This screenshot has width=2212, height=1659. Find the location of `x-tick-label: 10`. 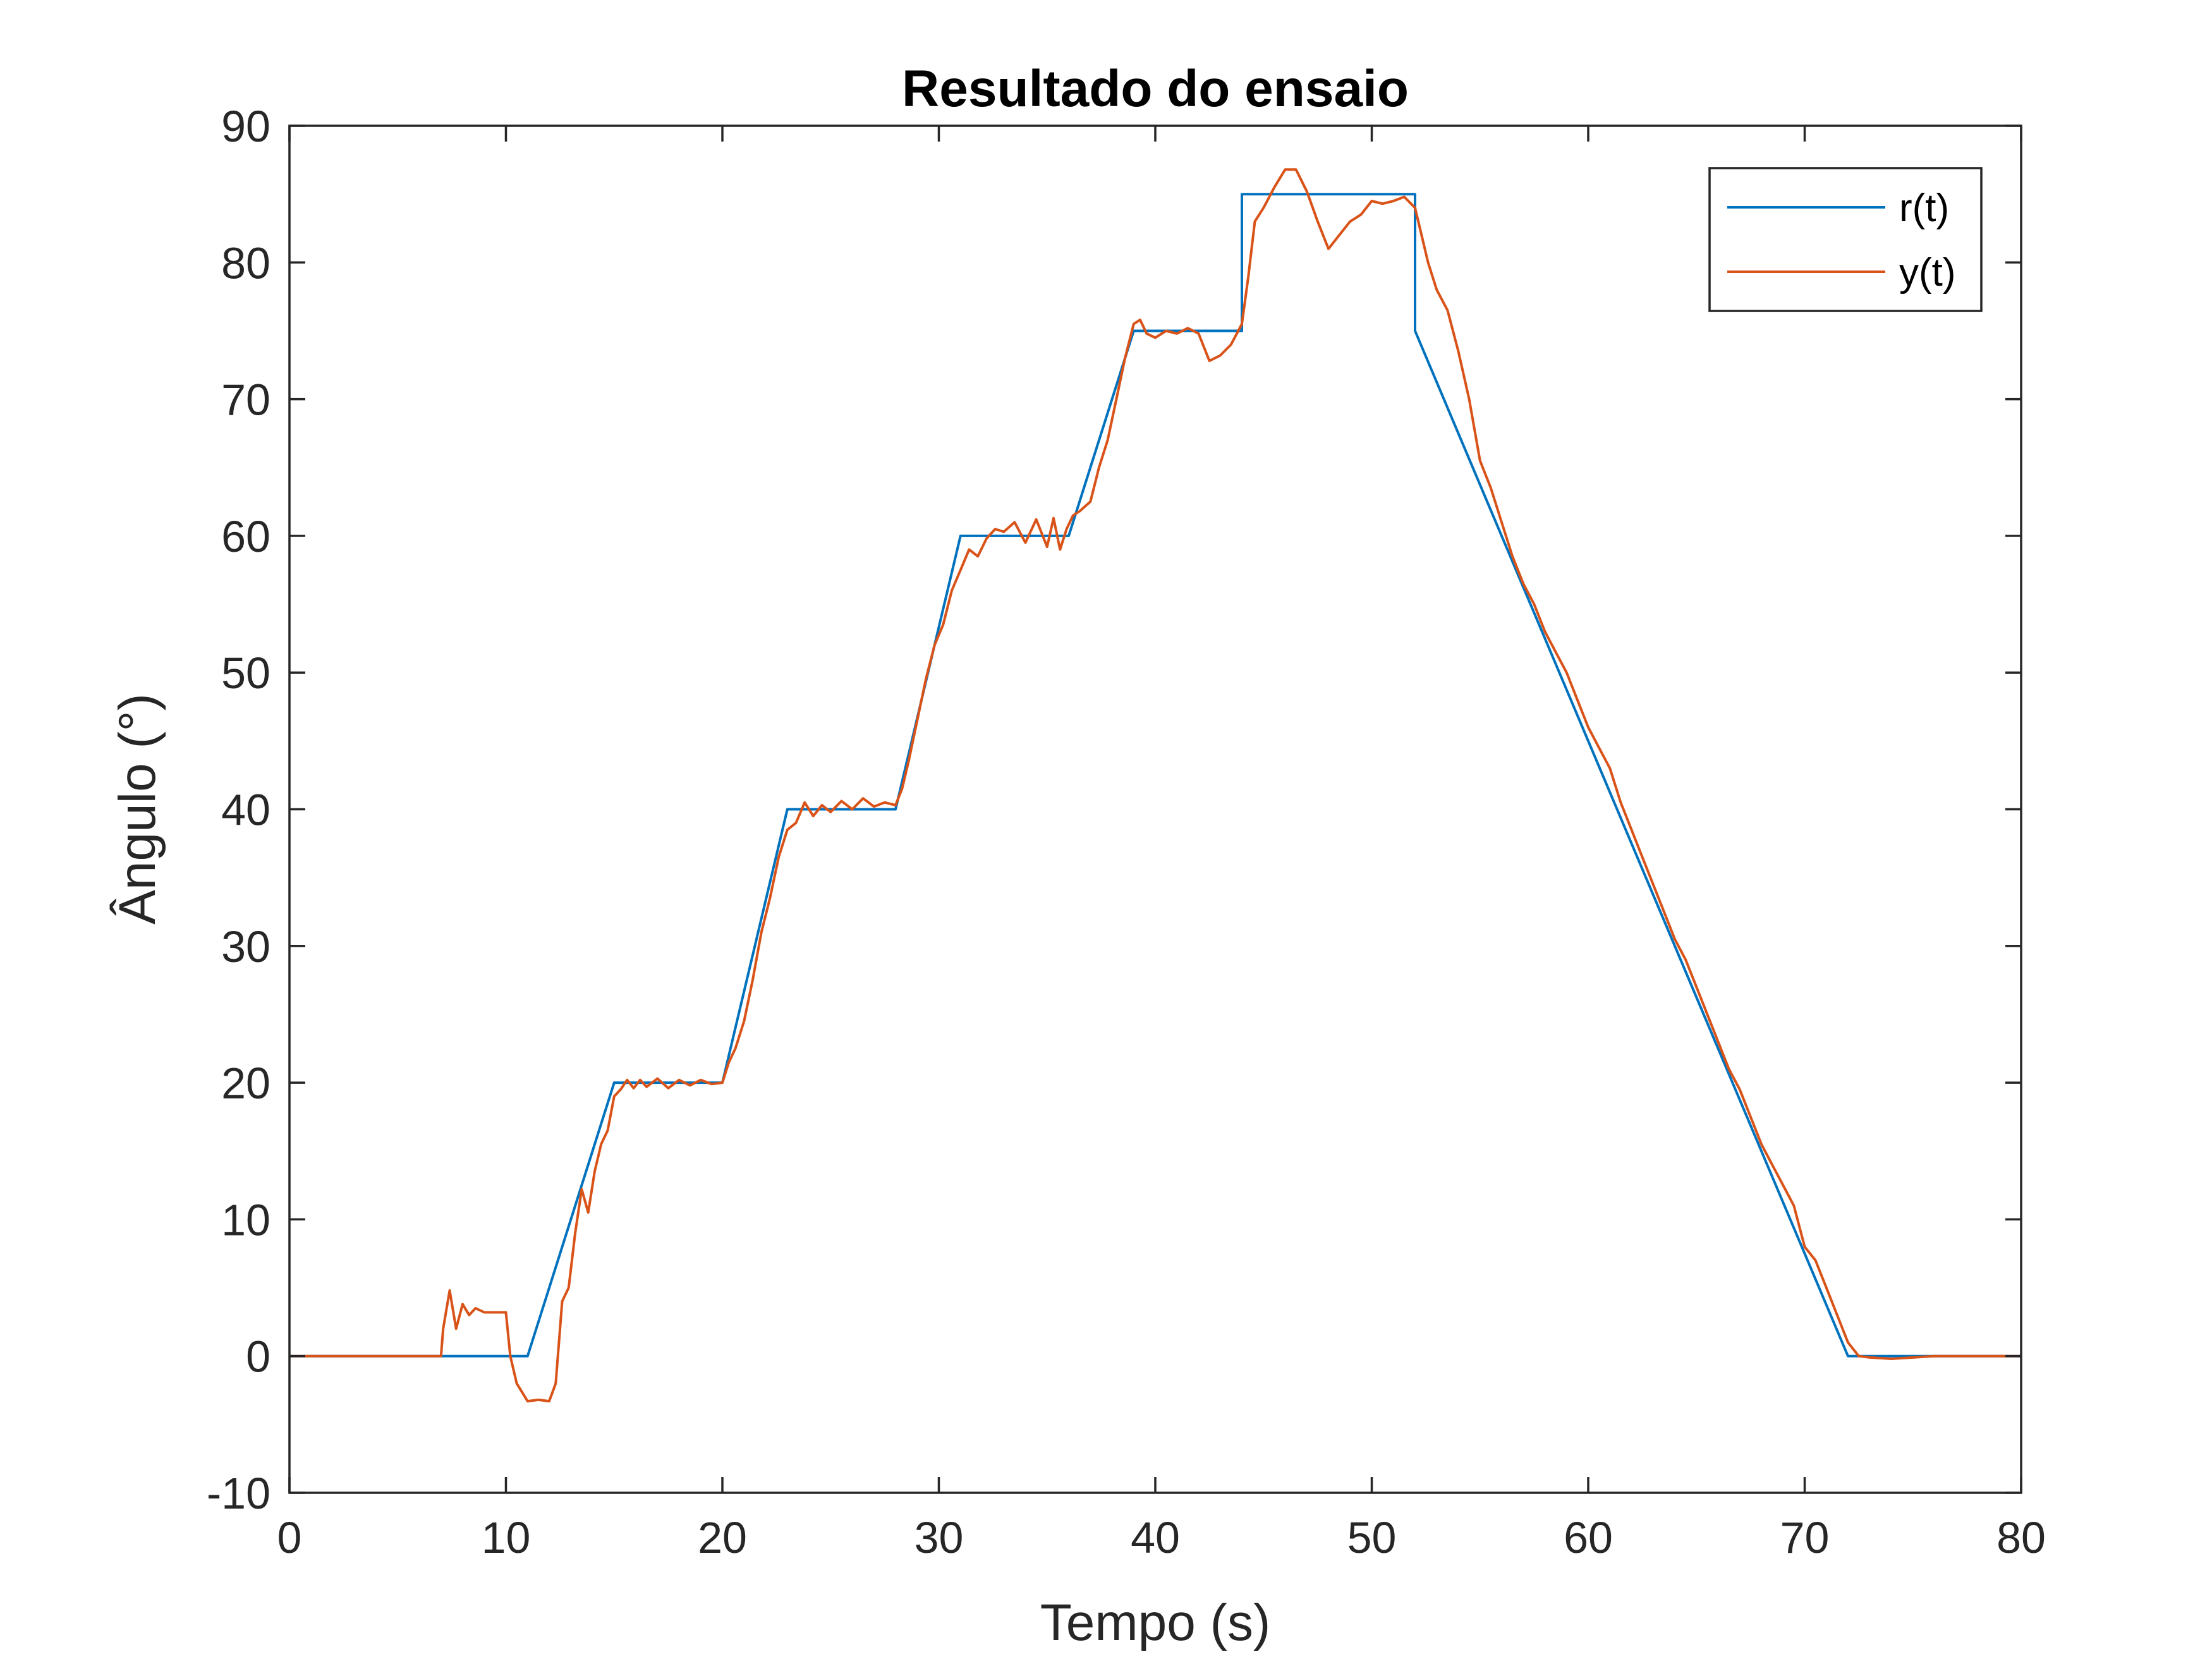

x-tick-label: 10 is located at coordinates (506, 1537).